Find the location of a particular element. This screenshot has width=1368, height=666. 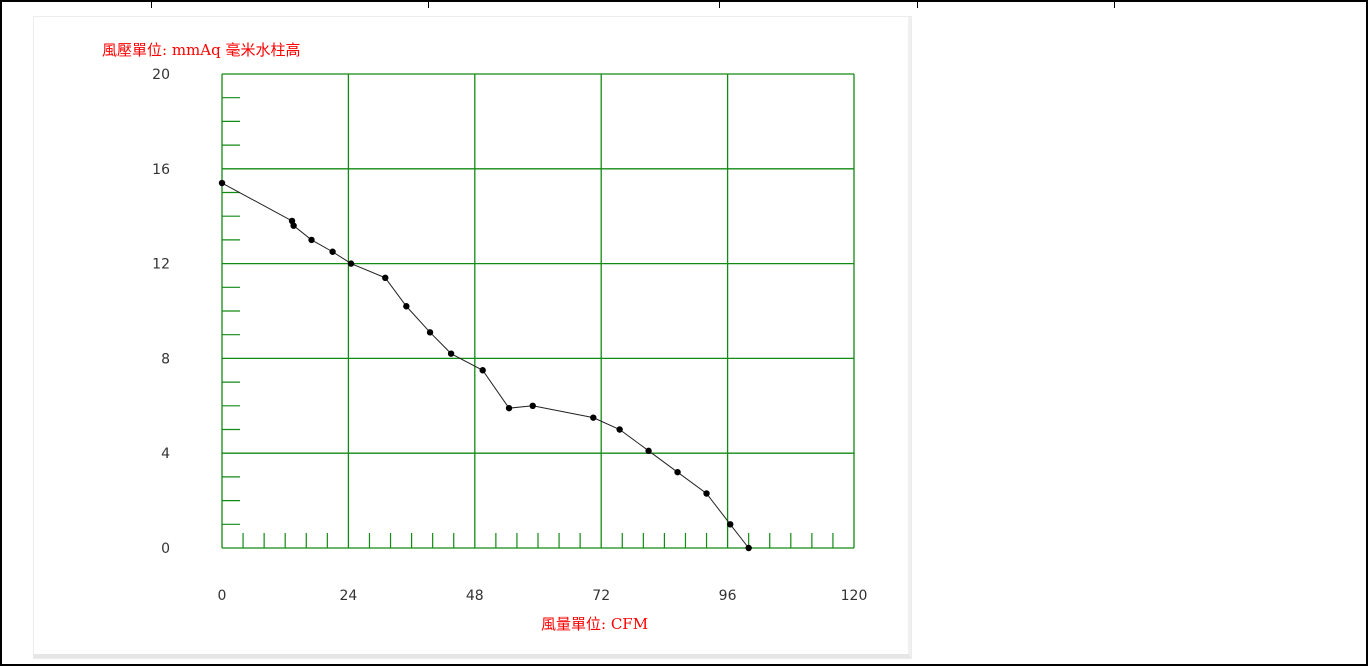

x-tick-label: 0 is located at coordinates (222, 596).